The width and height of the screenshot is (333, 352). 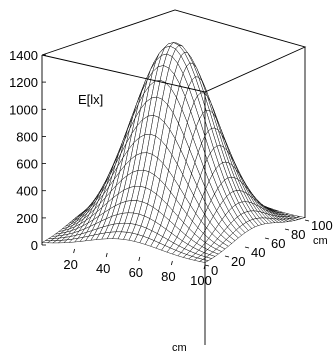 What do you see at coordinates (322, 225) in the screenshot?
I see `y-tick-label: 100` at bounding box center [322, 225].